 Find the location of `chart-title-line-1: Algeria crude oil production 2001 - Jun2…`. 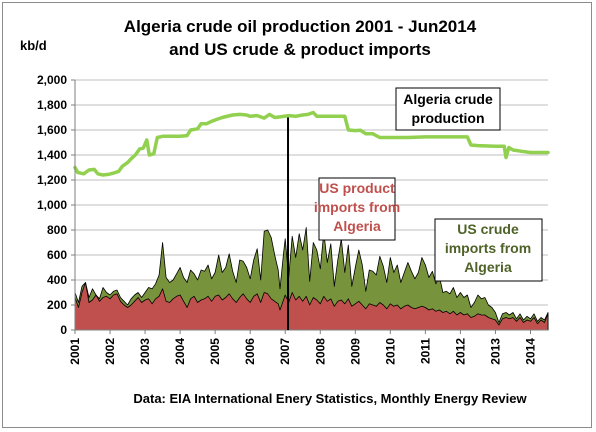

chart-title-line-1: Algeria crude oil production 2001 - Jun2… is located at coordinates (300, 26).